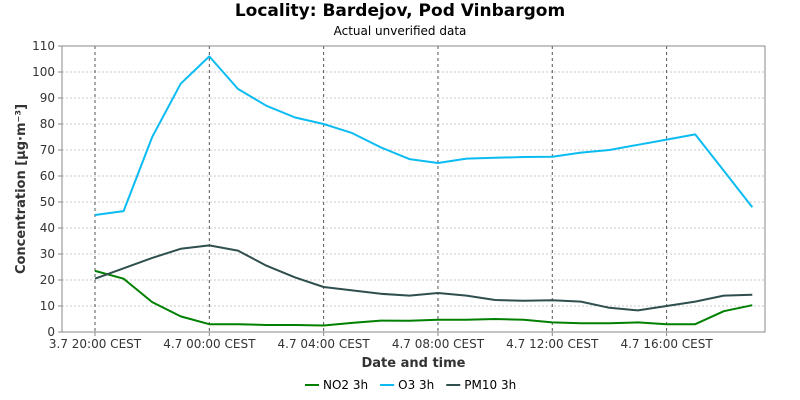  I want to click on y-axis-title: Concentration [µg·m⁻³], so click(21, 189).